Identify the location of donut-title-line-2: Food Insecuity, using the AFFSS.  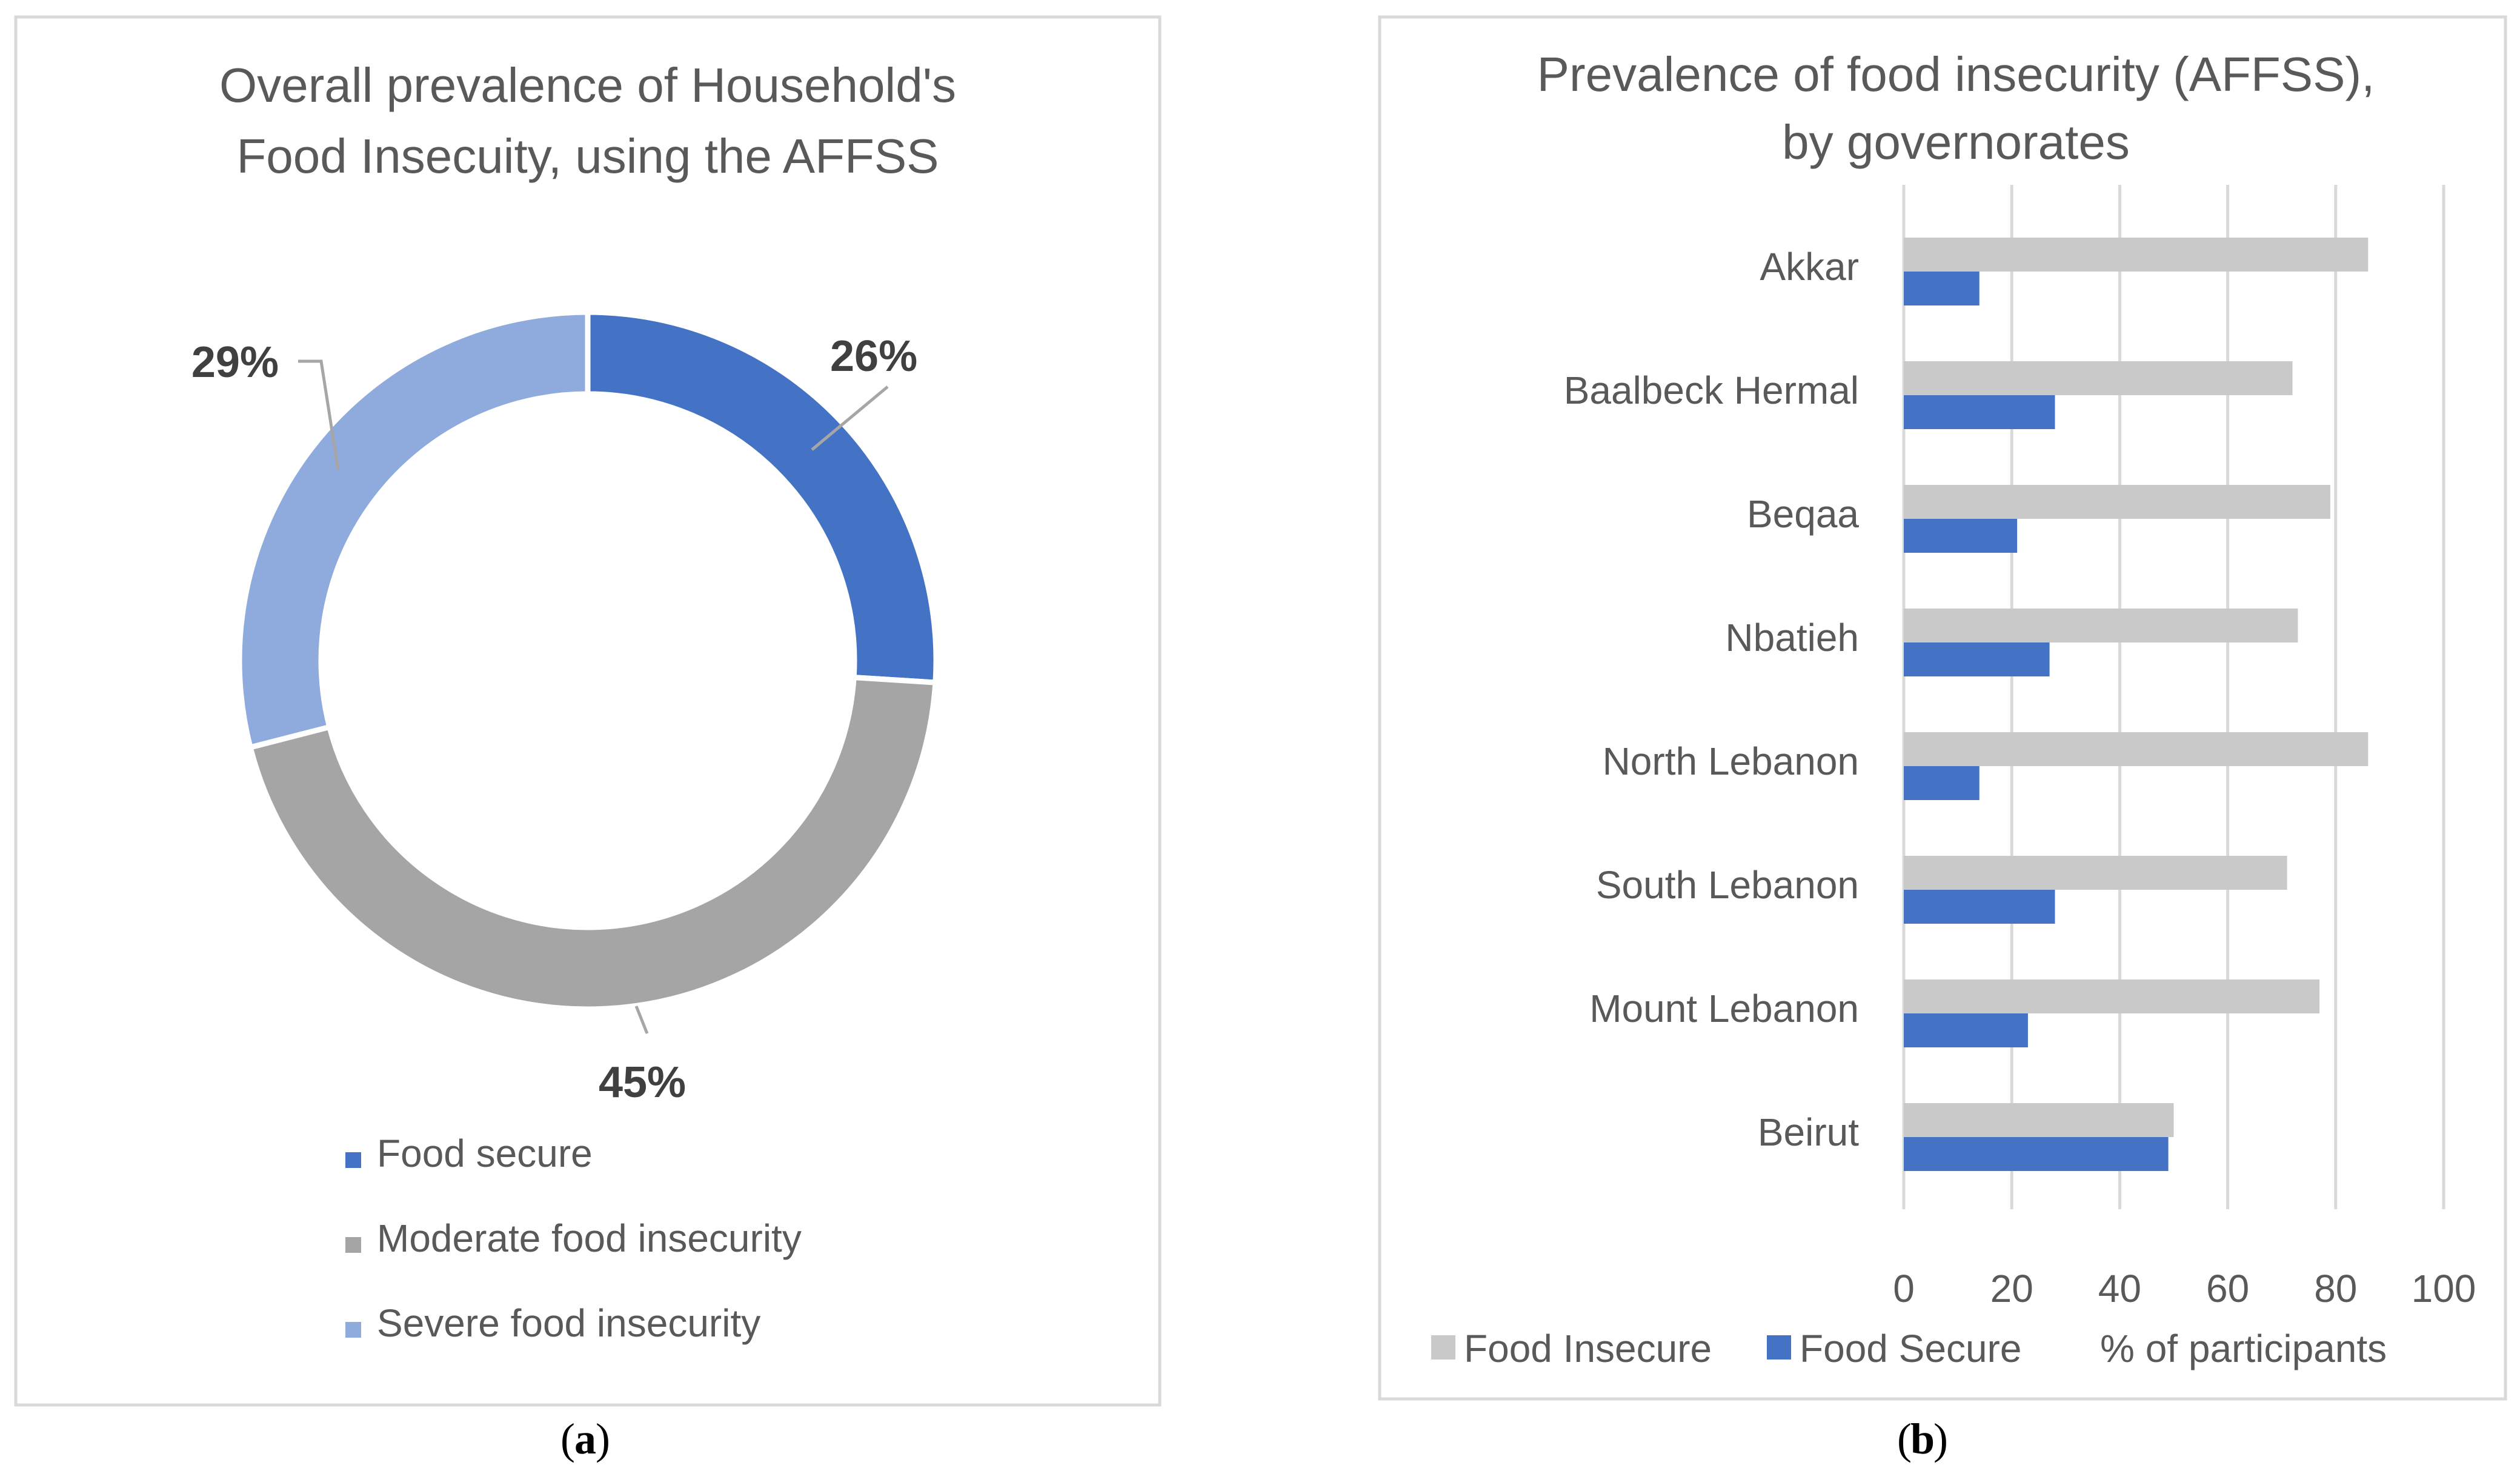
(587, 156).